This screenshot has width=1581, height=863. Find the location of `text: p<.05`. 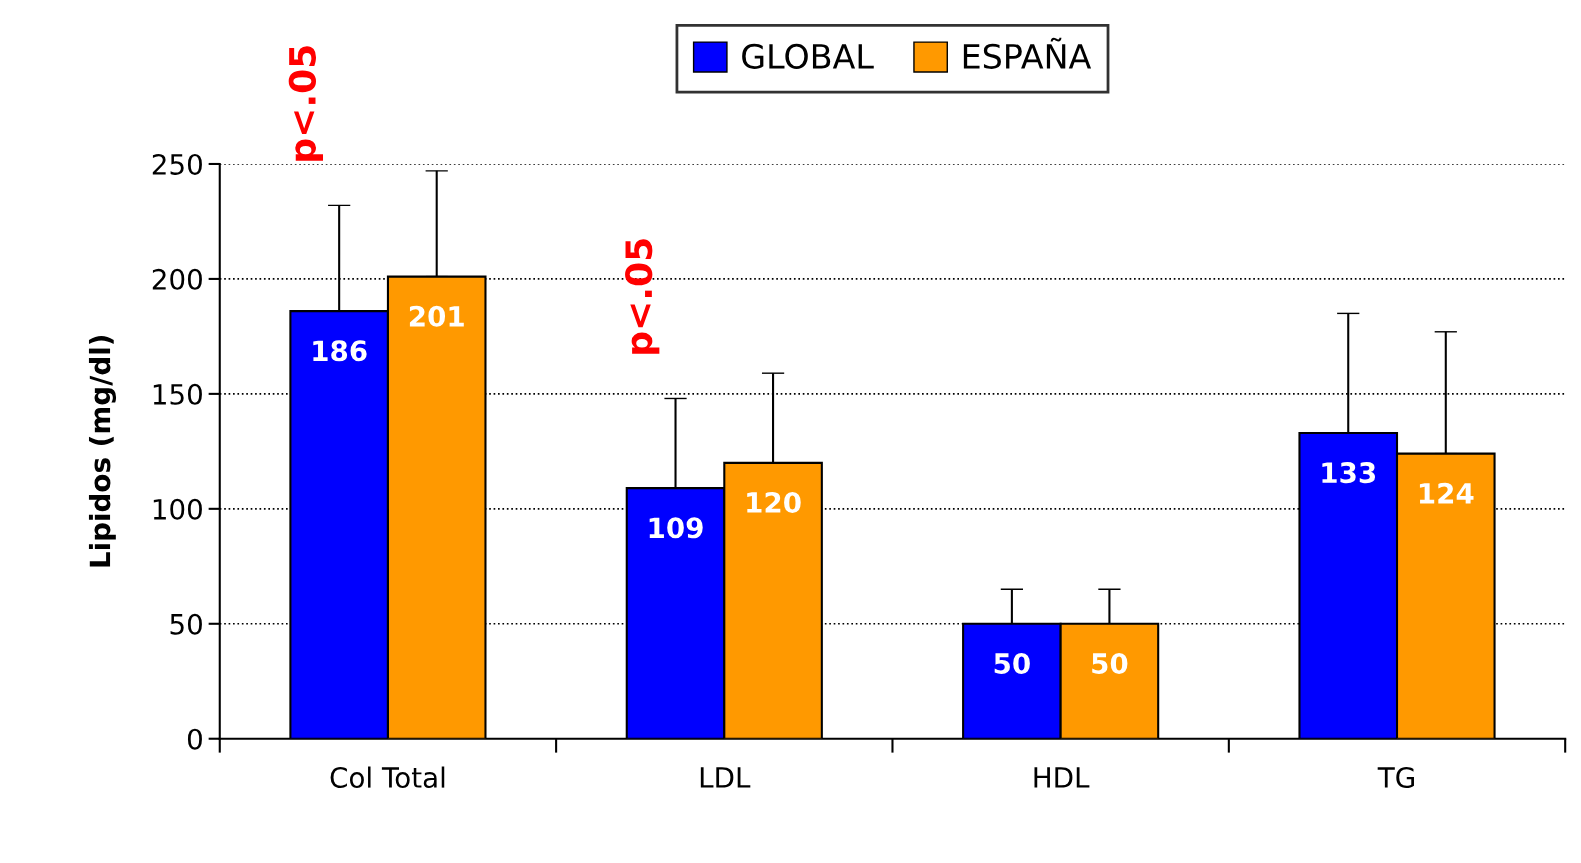

text: p<.05 is located at coordinates (305, 103).